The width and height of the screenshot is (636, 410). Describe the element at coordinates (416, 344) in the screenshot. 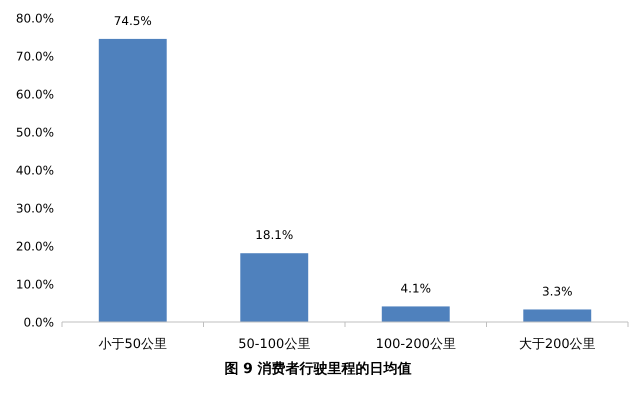

I see `x-tick-label: 100-200公里` at that location.